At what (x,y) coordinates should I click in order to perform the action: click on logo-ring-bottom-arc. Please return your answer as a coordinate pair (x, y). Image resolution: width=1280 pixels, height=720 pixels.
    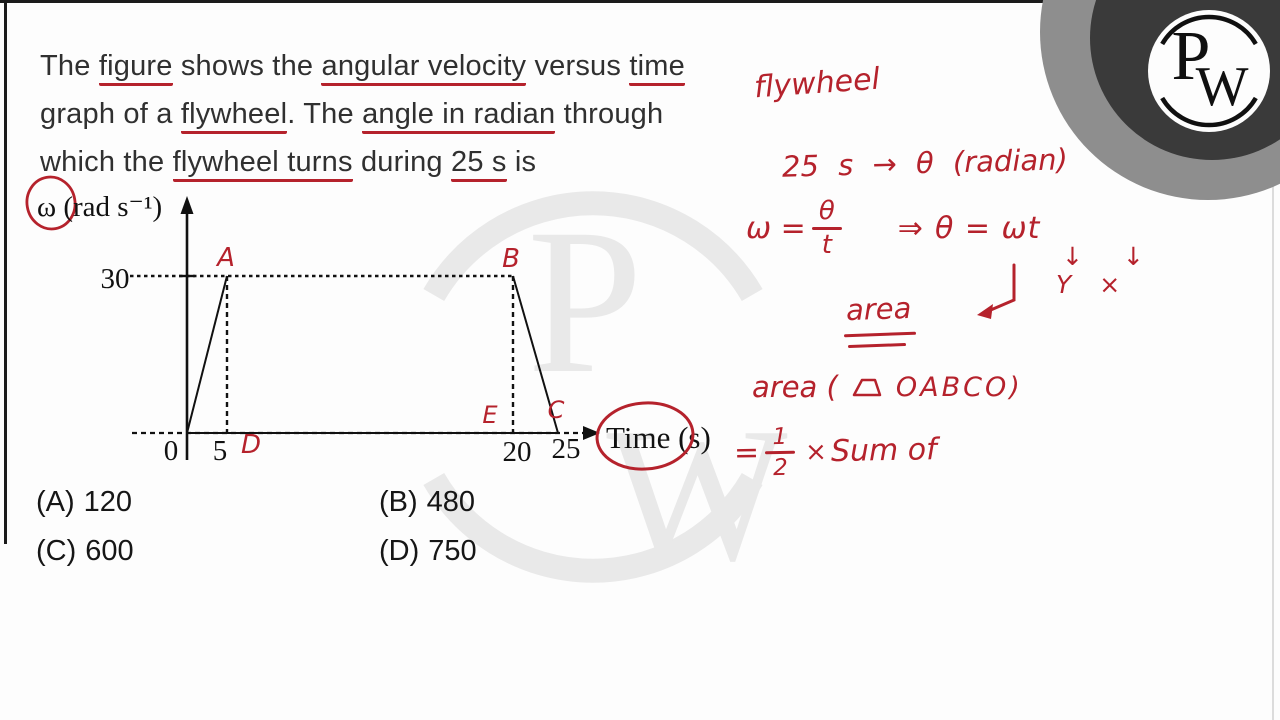
    Looking at the image, I should click on (1209, 112).